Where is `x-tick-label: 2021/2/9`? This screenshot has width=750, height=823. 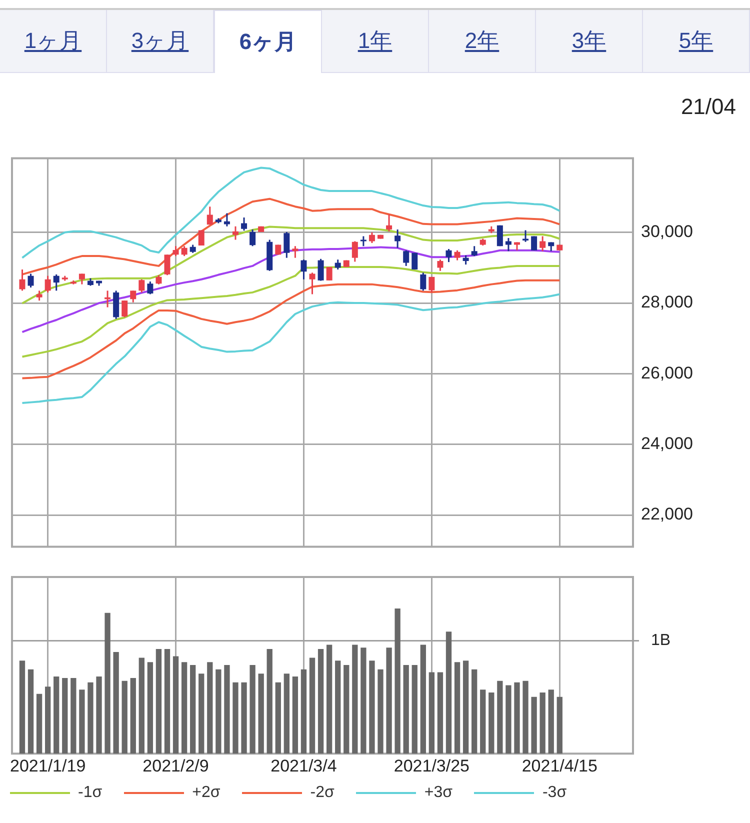
x-tick-label: 2021/2/9 is located at coordinates (175, 766).